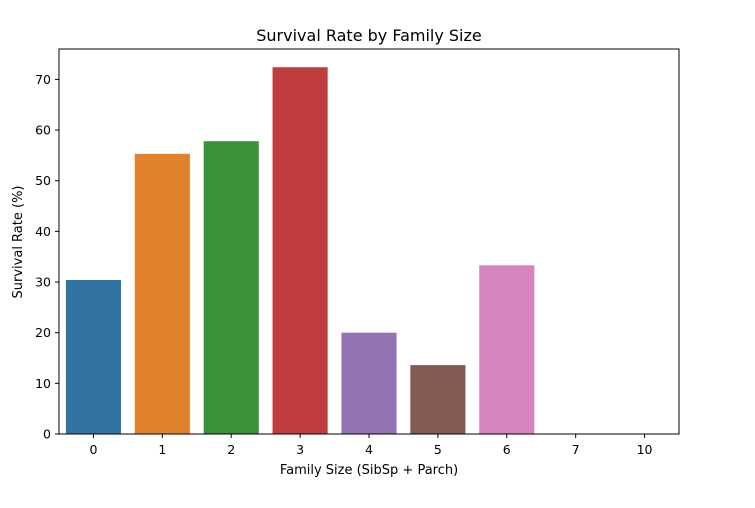 Image resolution: width=755 pixels, height=508 pixels. I want to click on y-tick-label-30: 30, so click(43, 282).